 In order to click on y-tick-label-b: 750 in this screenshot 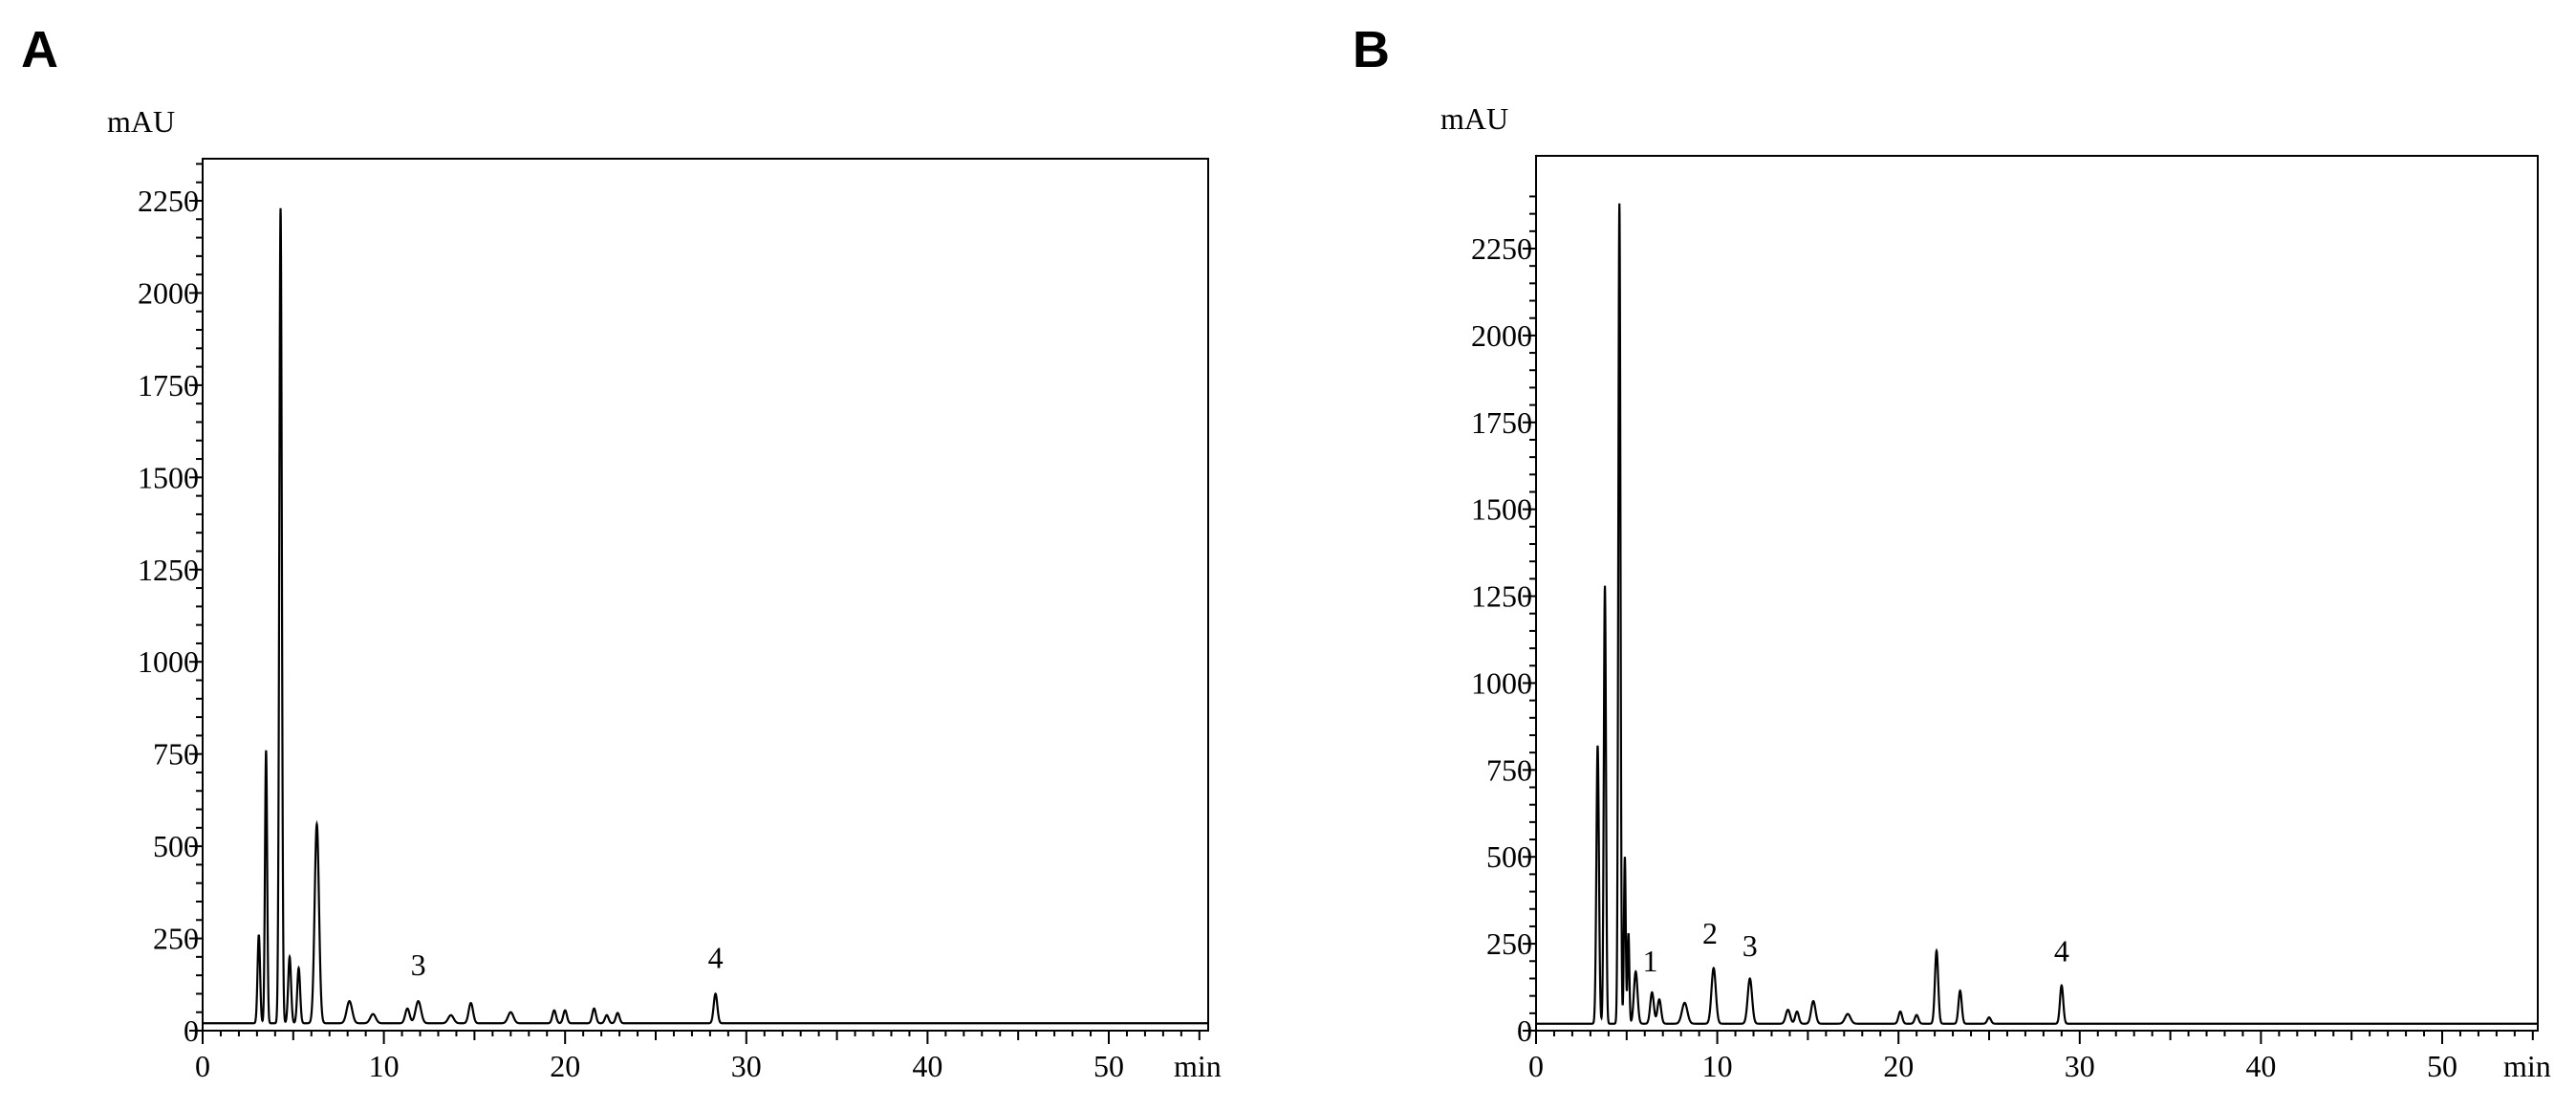, I will do `click(1509, 769)`.